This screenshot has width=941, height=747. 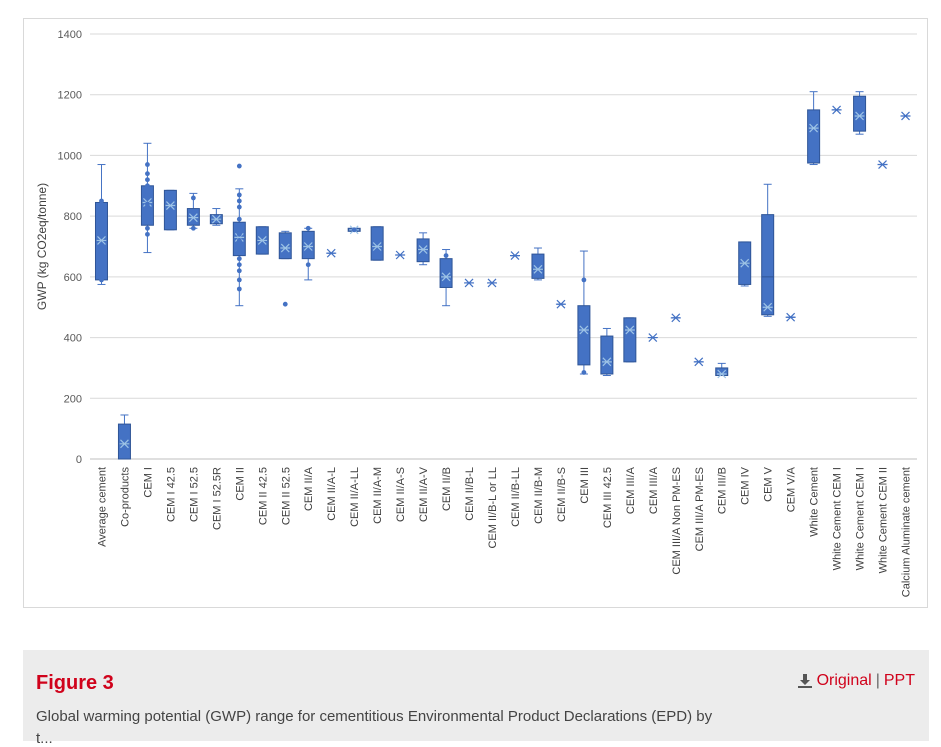 What do you see at coordinates (654, 490) in the screenshot?
I see `x-tick-label: CEM III/A` at bounding box center [654, 490].